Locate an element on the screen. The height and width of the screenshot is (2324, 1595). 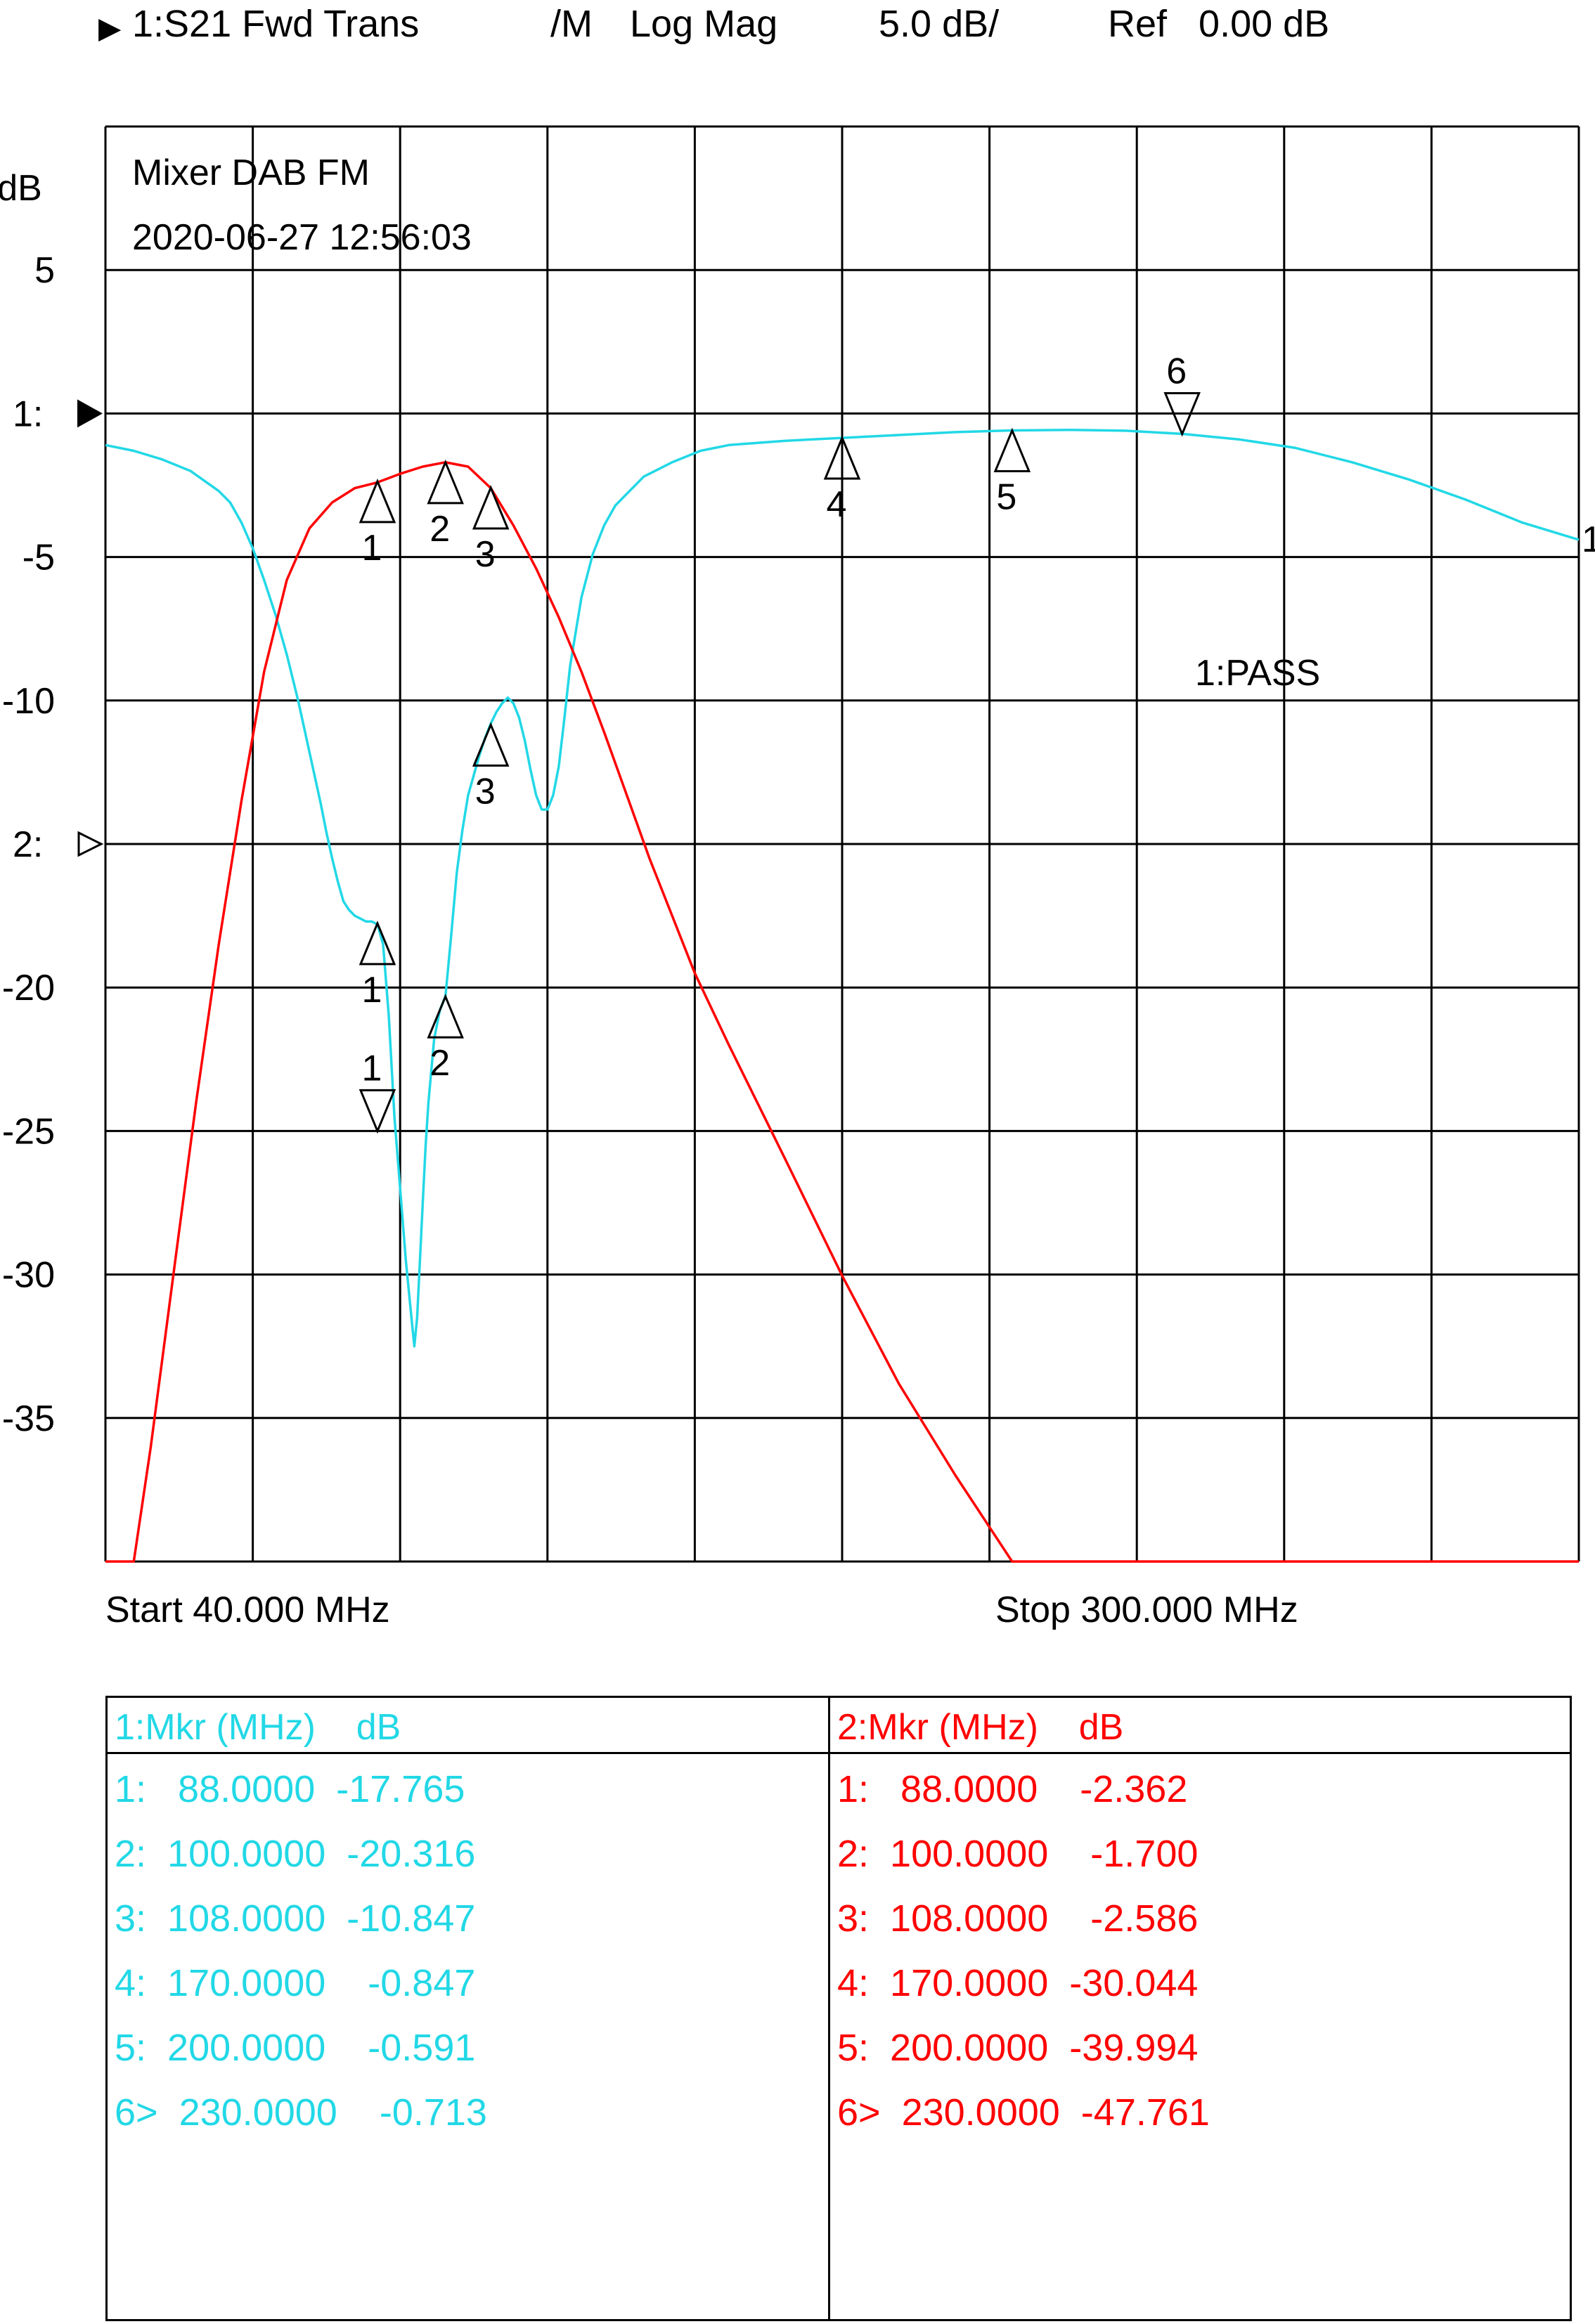
trace2-marker-2: 2 is located at coordinates (445, 505).